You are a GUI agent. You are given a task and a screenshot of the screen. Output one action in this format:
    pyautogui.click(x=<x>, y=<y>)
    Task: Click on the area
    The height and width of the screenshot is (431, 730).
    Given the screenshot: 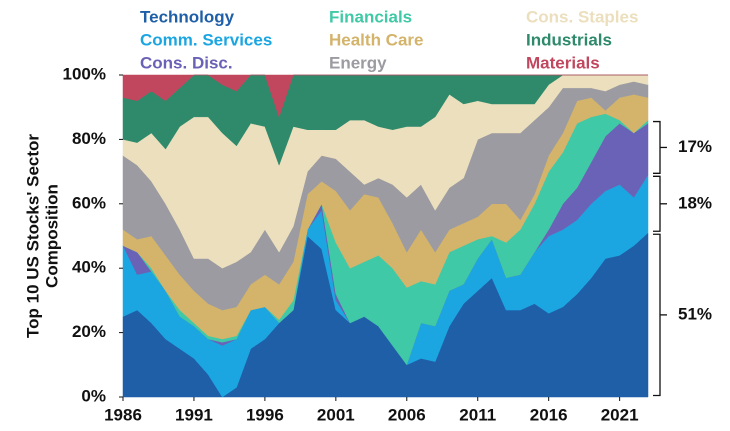 What is the action you would take?
    pyautogui.click(x=385, y=96)
    